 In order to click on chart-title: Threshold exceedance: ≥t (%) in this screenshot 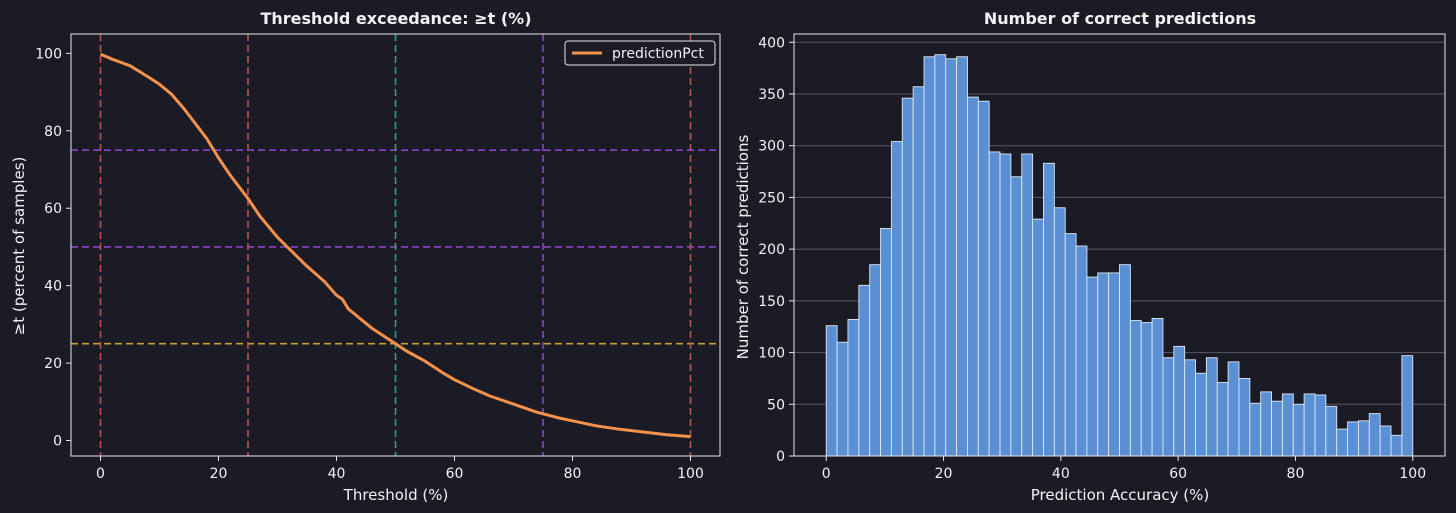, I will do `click(395, 18)`.